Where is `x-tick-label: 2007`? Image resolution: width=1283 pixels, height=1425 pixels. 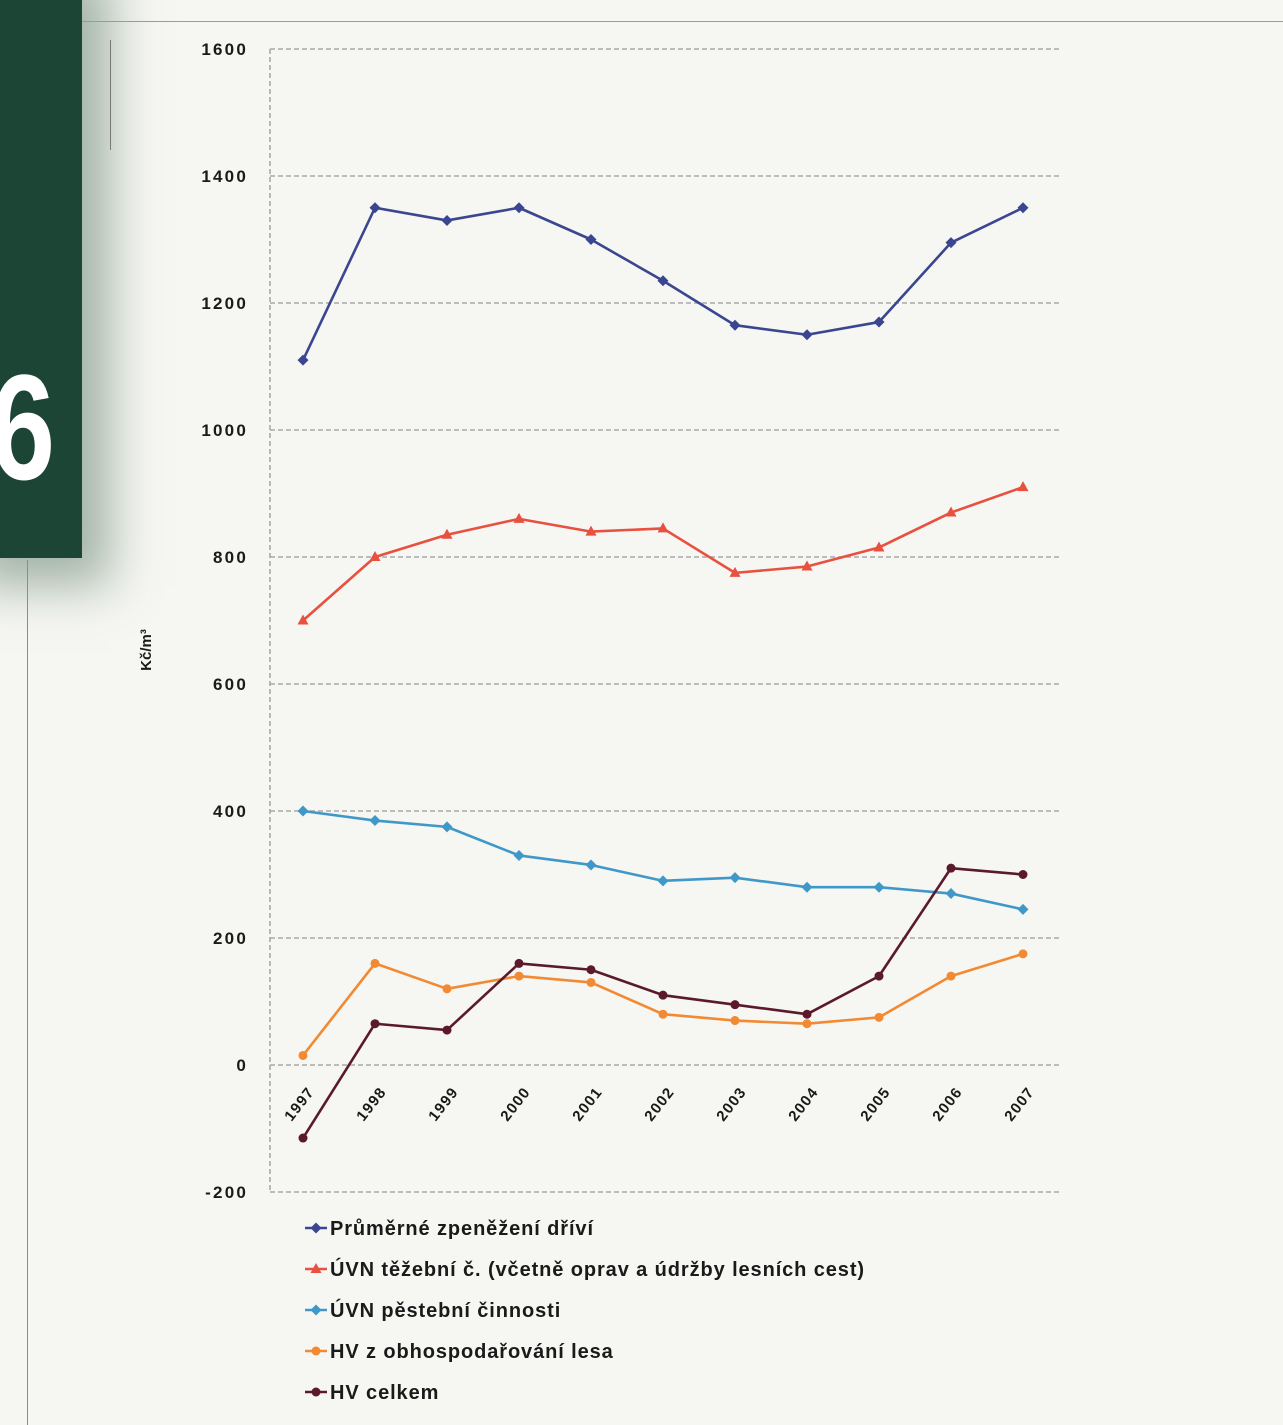
x-tick-label: 2007 is located at coordinates (1019, 1104).